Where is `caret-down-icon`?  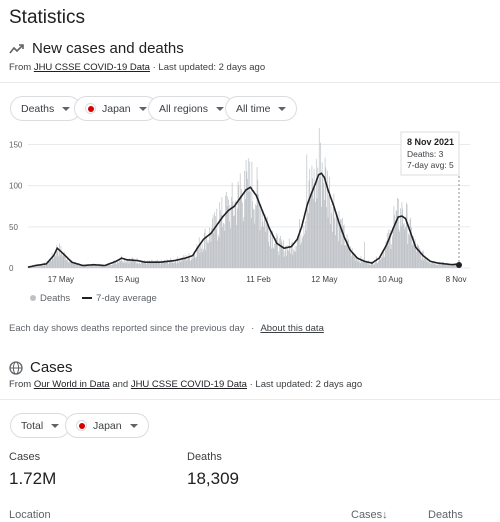
caret-down-icon is located at coordinates (220, 108).